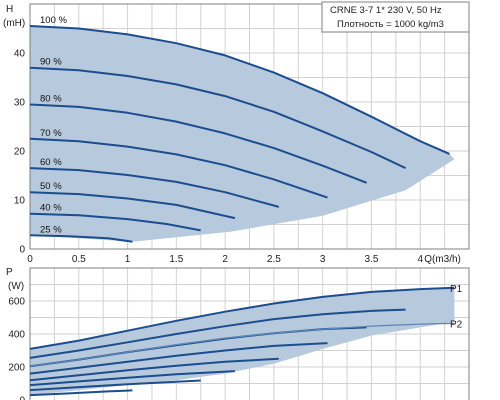 This screenshot has width=500, height=400. What do you see at coordinates (390, 24) in the screenshot?
I see `info-line-density: Плотность = 1000 kg/m3` at bounding box center [390, 24].